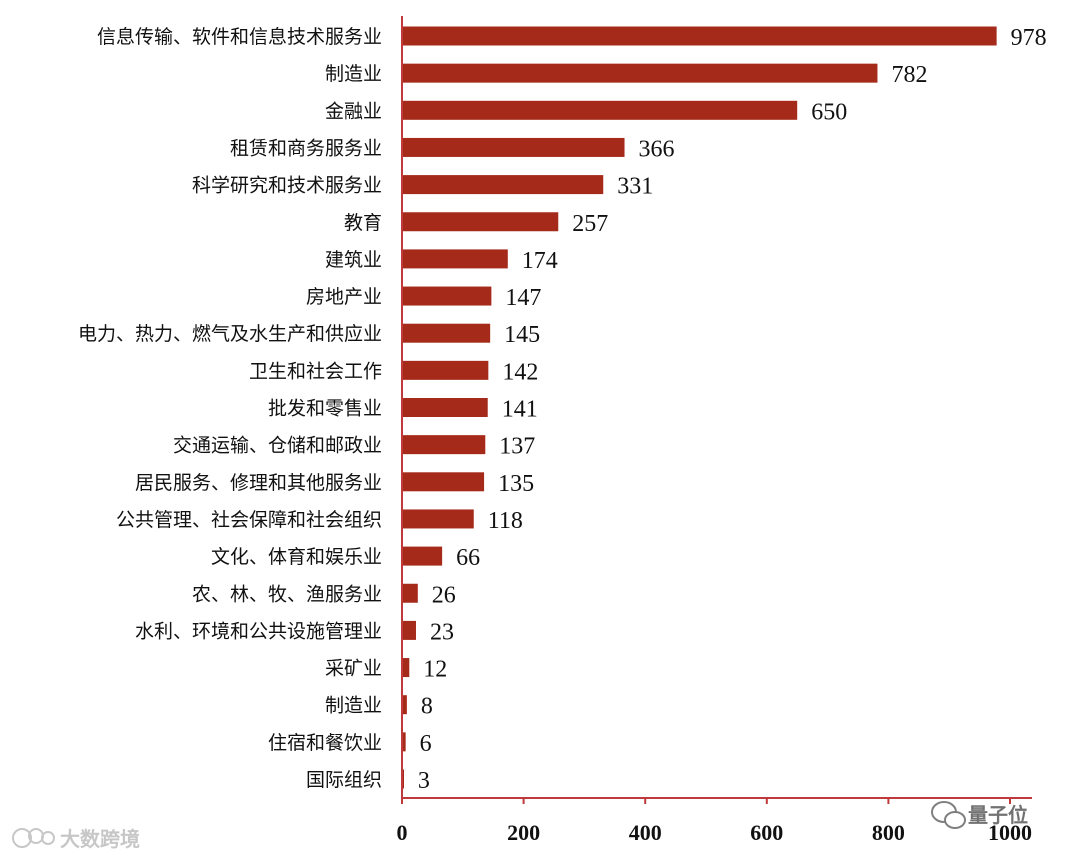 This screenshot has width=1080, height=859. What do you see at coordinates (444, 595) in the screenshot?
I see `data-label: 26` at bounding box center [444, 595].